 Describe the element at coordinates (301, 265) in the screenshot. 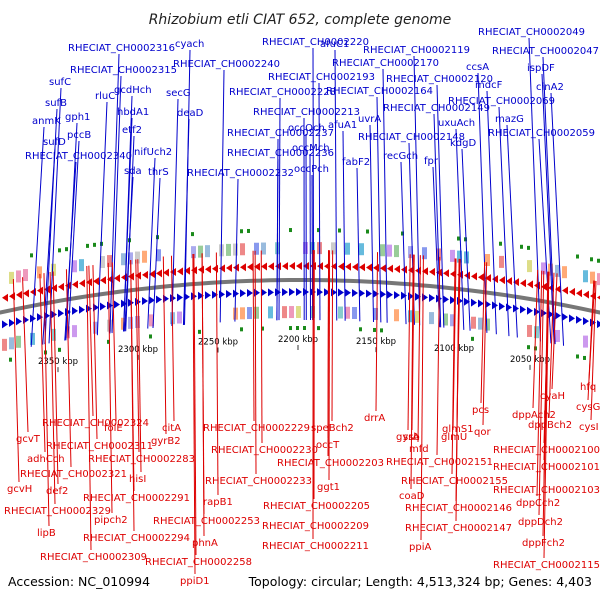

I see `reverse-strand-features` at that location.